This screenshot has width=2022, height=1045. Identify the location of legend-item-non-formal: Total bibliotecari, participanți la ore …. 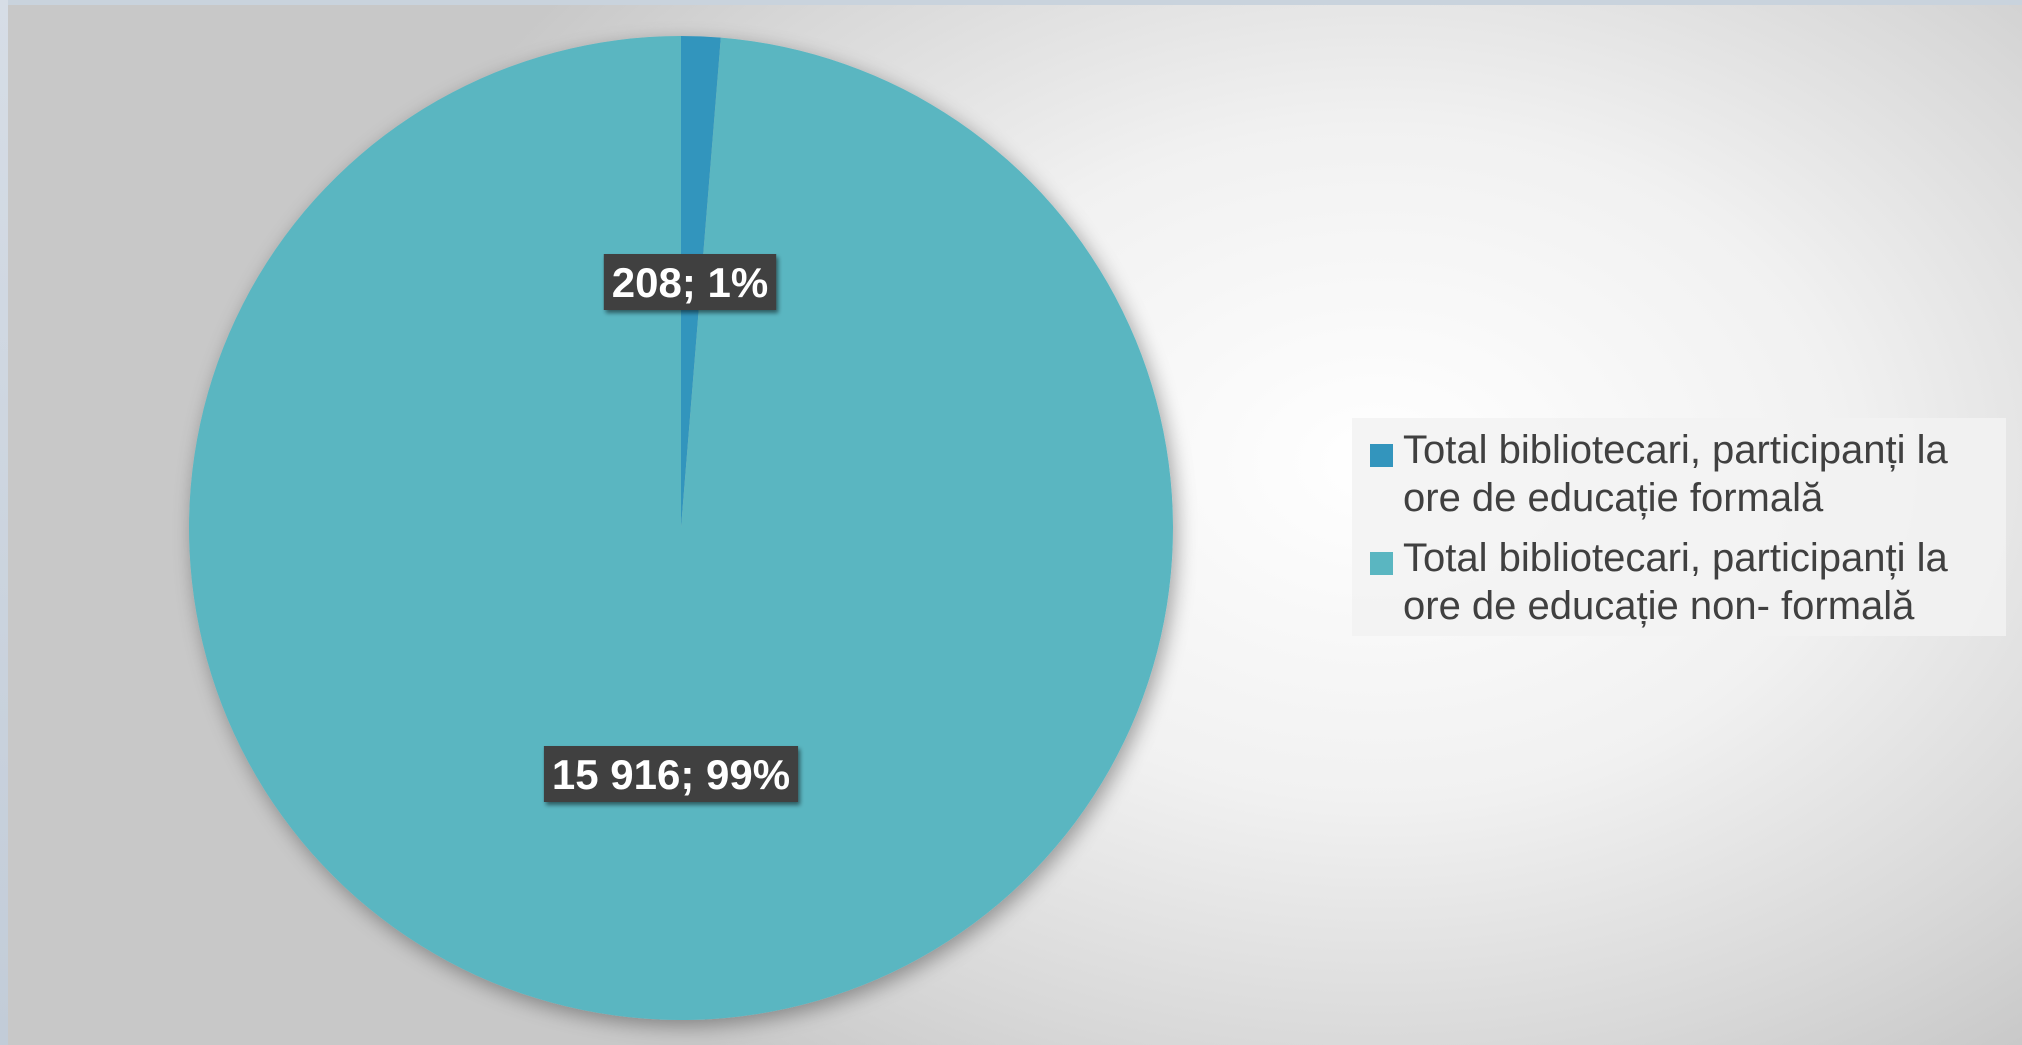
(1683, 582).